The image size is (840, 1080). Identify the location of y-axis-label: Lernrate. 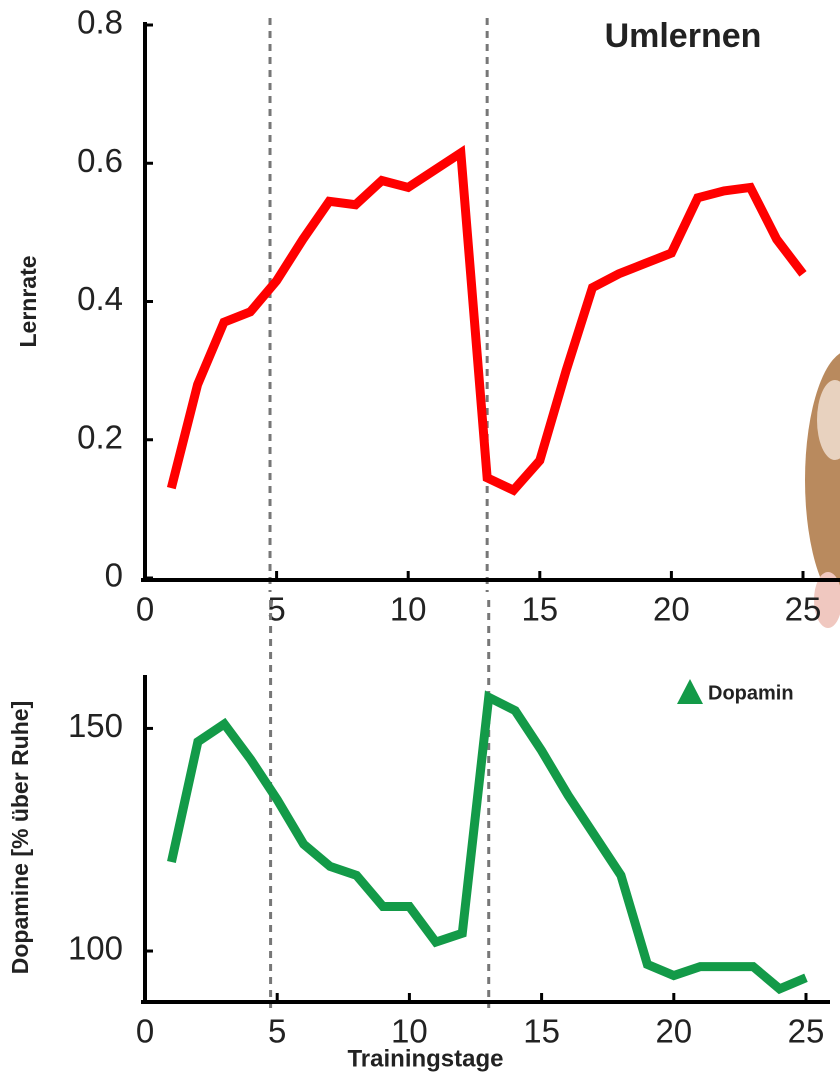
(28, 301).